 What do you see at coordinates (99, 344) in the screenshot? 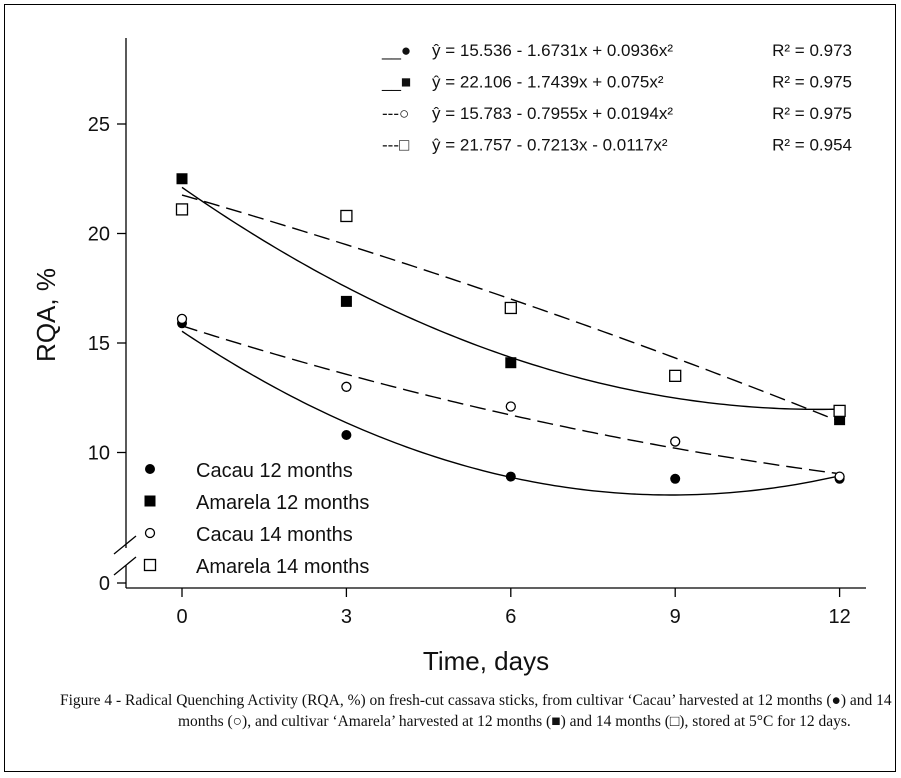
I see `y-tick-label: 15` at bounding box center [99, 344].